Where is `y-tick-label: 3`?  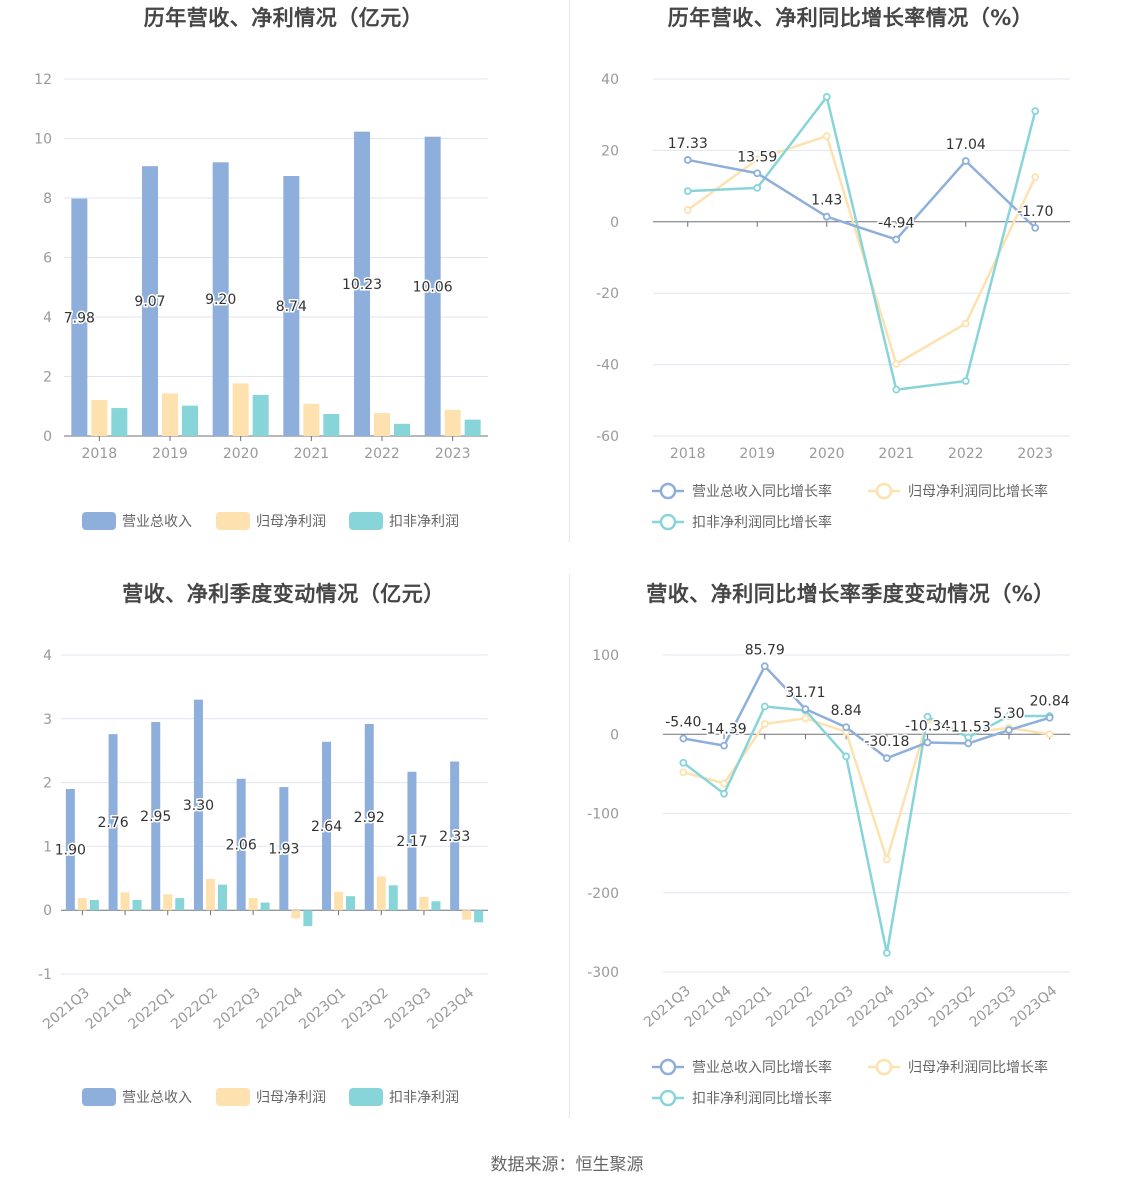 y-tick-label: 3 is located at coordinates (47, 720).